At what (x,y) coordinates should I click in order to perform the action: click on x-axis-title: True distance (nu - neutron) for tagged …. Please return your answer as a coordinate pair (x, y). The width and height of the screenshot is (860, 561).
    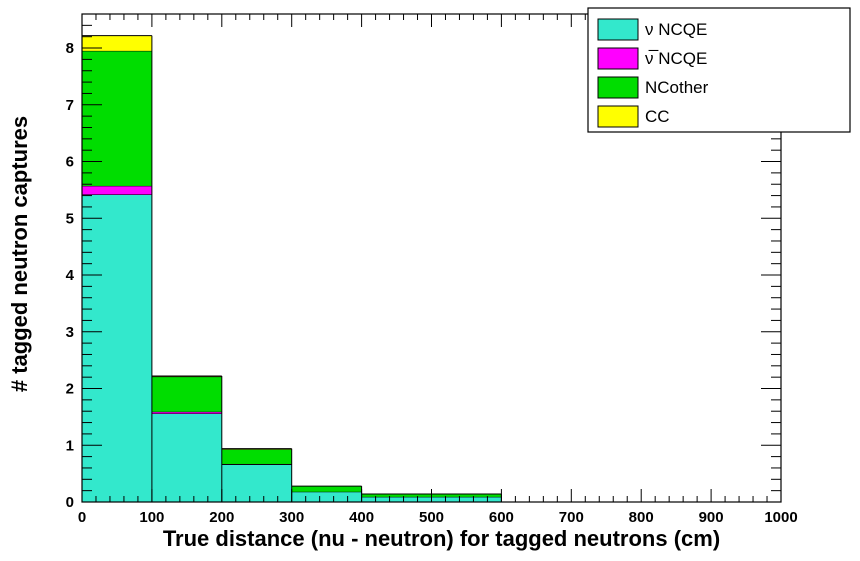
    Looking at the image, I should click on (441, 538).